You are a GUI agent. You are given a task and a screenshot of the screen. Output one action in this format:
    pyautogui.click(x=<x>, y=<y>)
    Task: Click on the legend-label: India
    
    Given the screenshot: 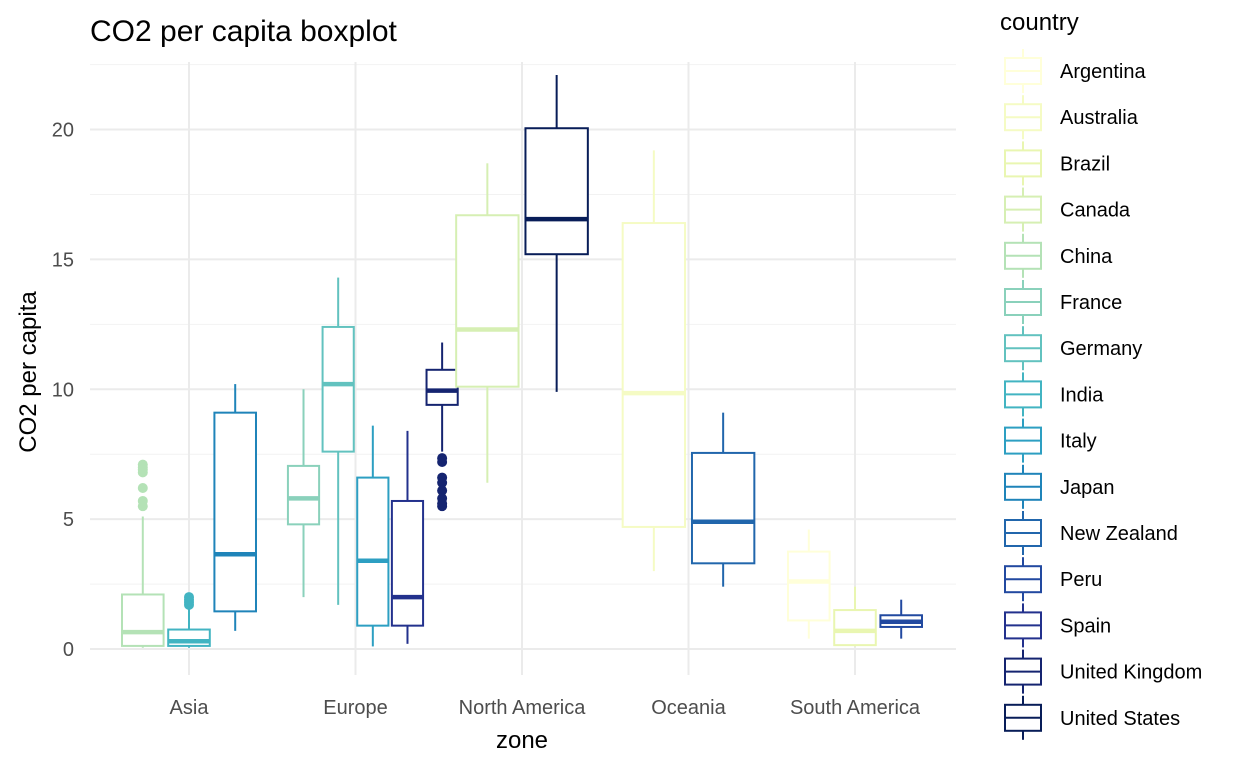 What is the action you would take?
    pyautogui.click(x=1082, y=395)
    